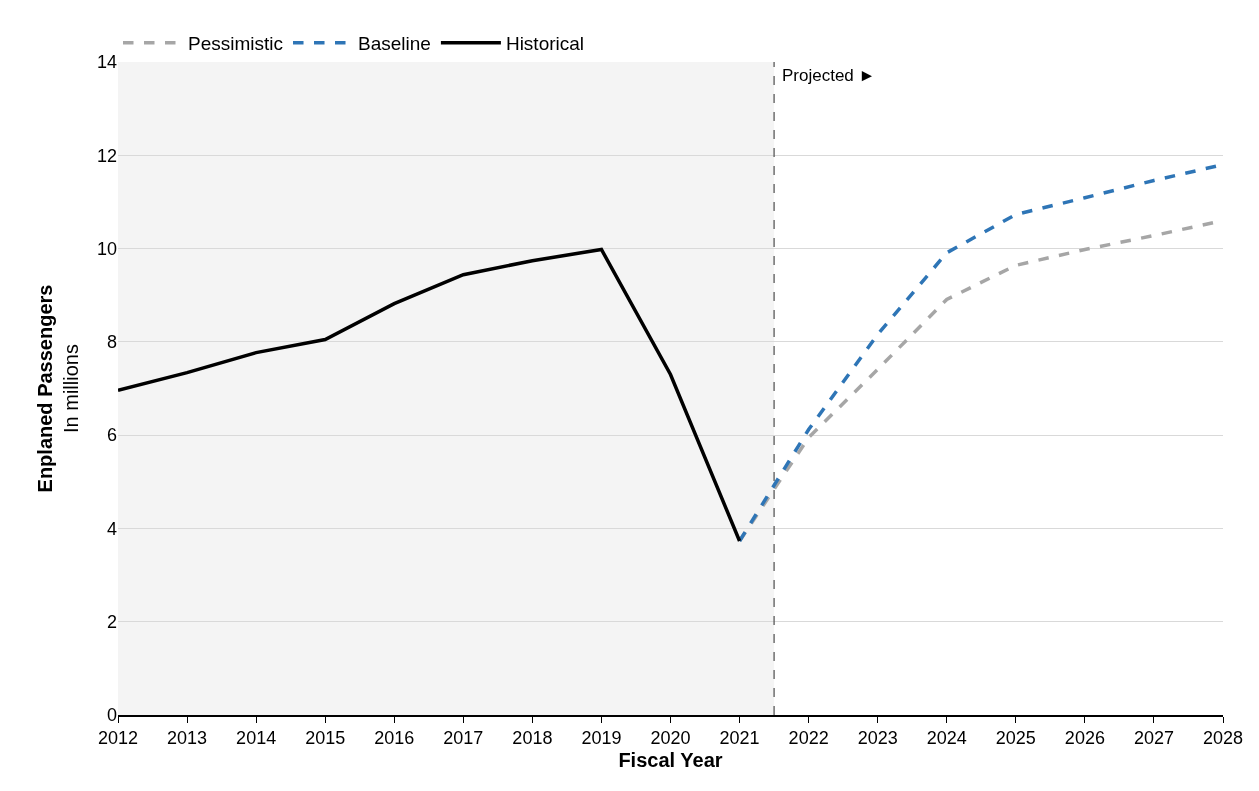 This screenshot has height=791, width=1259. I want to click on x-tick-label: 2014, so click(256, 738).